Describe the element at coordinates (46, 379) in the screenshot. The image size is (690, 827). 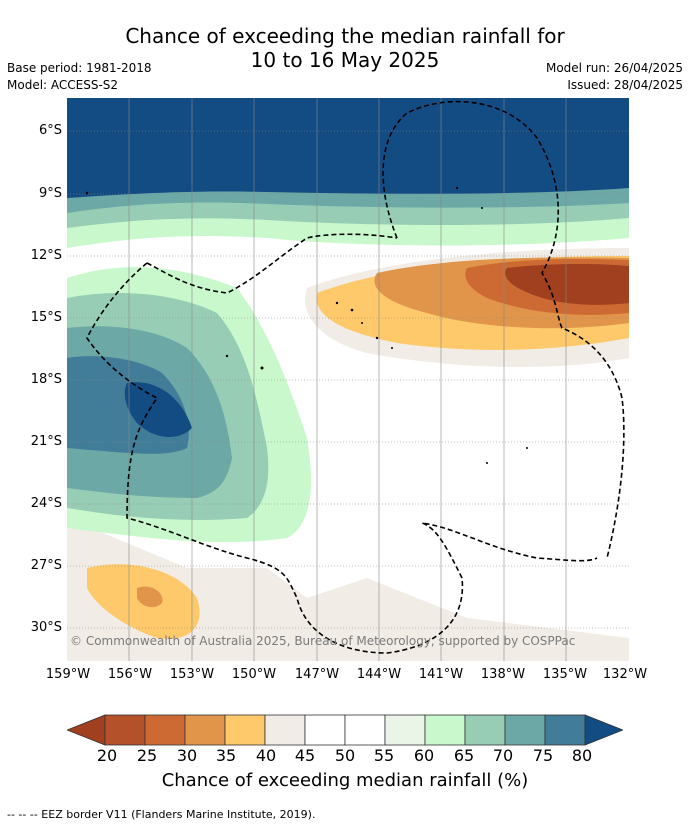
I see `y-tick-label: 18°S` at that location.